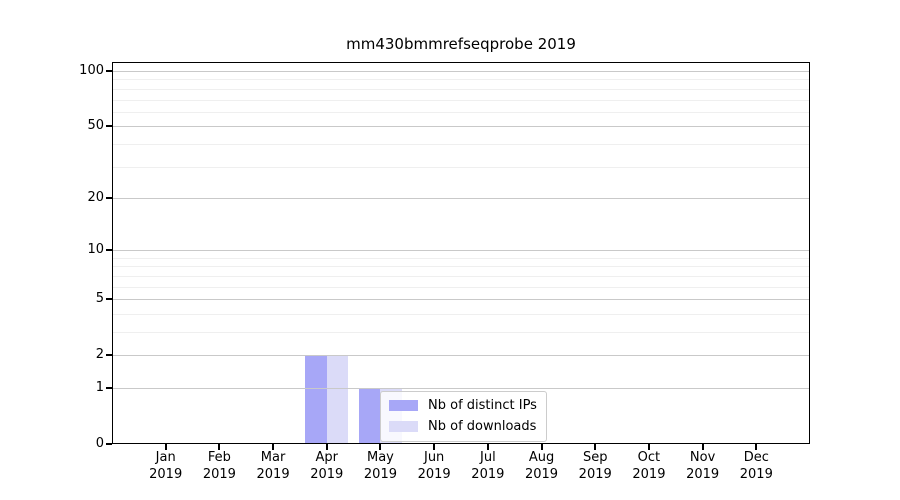 This screenshot has width=900, height=500. Describe the element at coordinates (337, 399) in the screenshot. I see `bar-downloads-apr` at that location.